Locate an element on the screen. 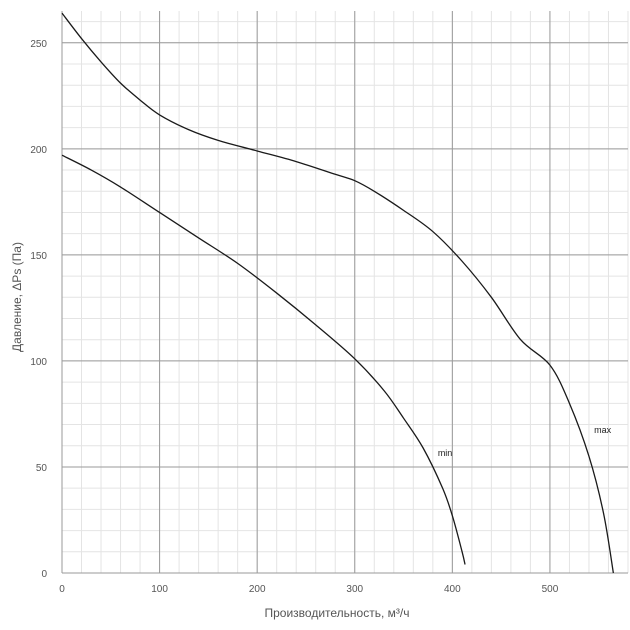 Image resolution: width=630 pixels, height=630 pixels. x-tick-label: 100 is located at coordinates (159, 589).